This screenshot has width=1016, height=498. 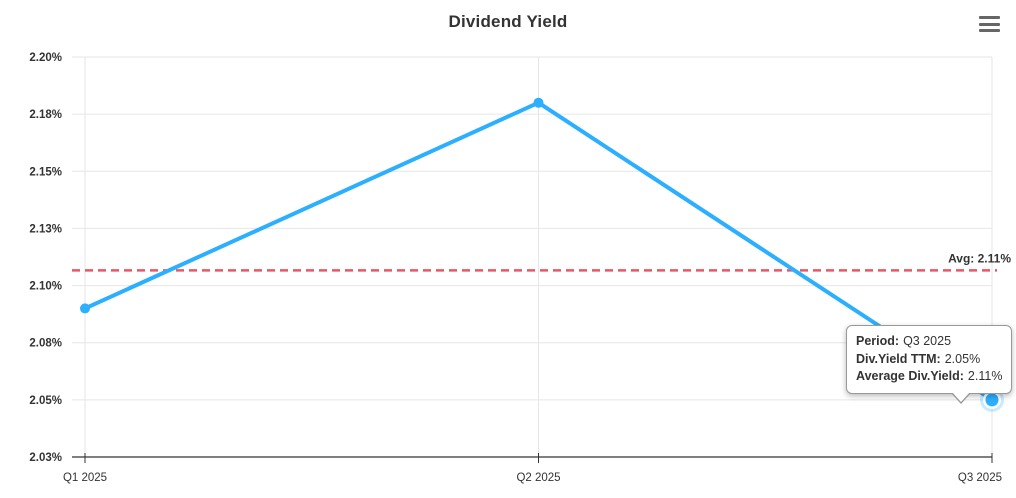 I want to click on data-point-q2-2025, so click(x=538, y=102).